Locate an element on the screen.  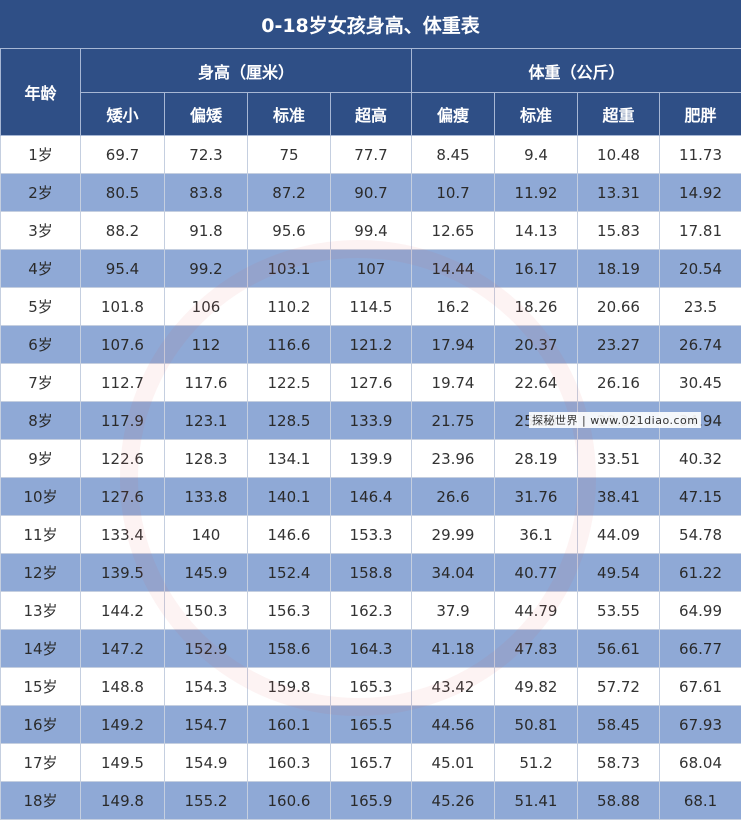
value-cell: 14.44 is located at coordinates (453, 268).